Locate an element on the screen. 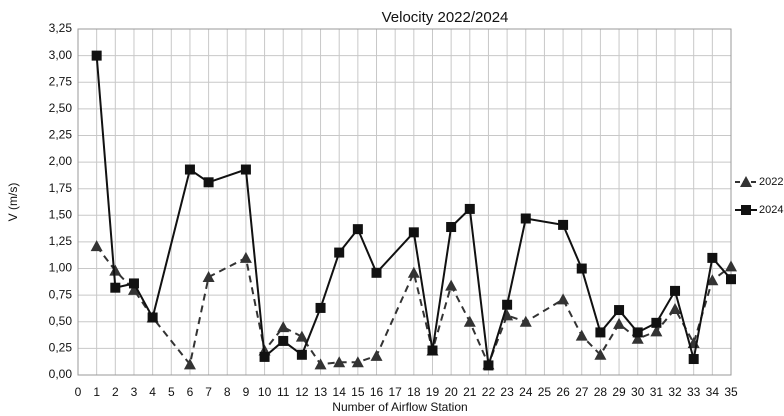 This screenshot has width=784, height=416. x-tick-label: 18 is located at coordinates (414, 392).